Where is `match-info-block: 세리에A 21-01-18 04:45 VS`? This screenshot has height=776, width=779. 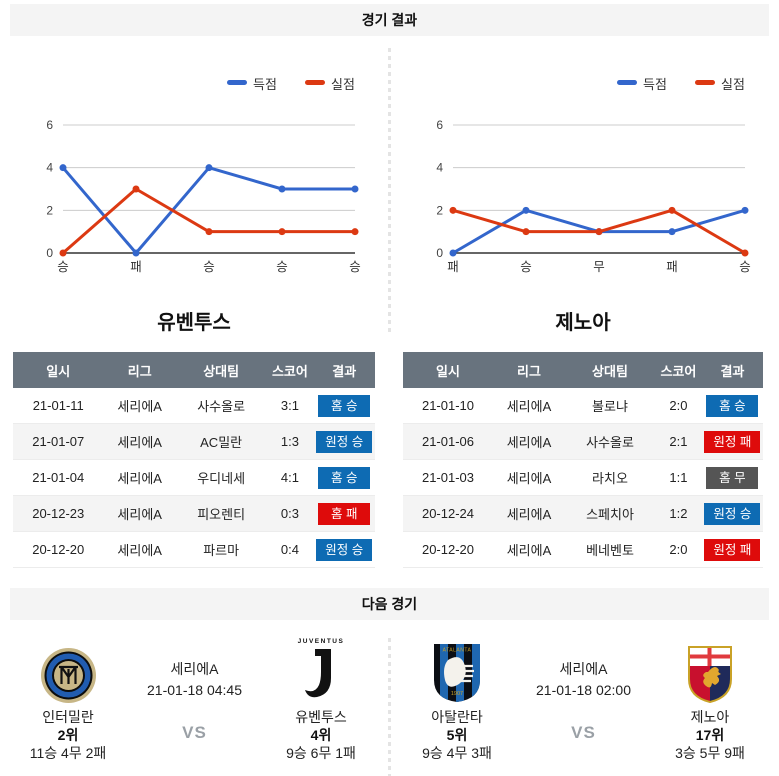
match-info-block: 세리에A 21-01-18 04:45 VS is located at coordinates (194, 698).